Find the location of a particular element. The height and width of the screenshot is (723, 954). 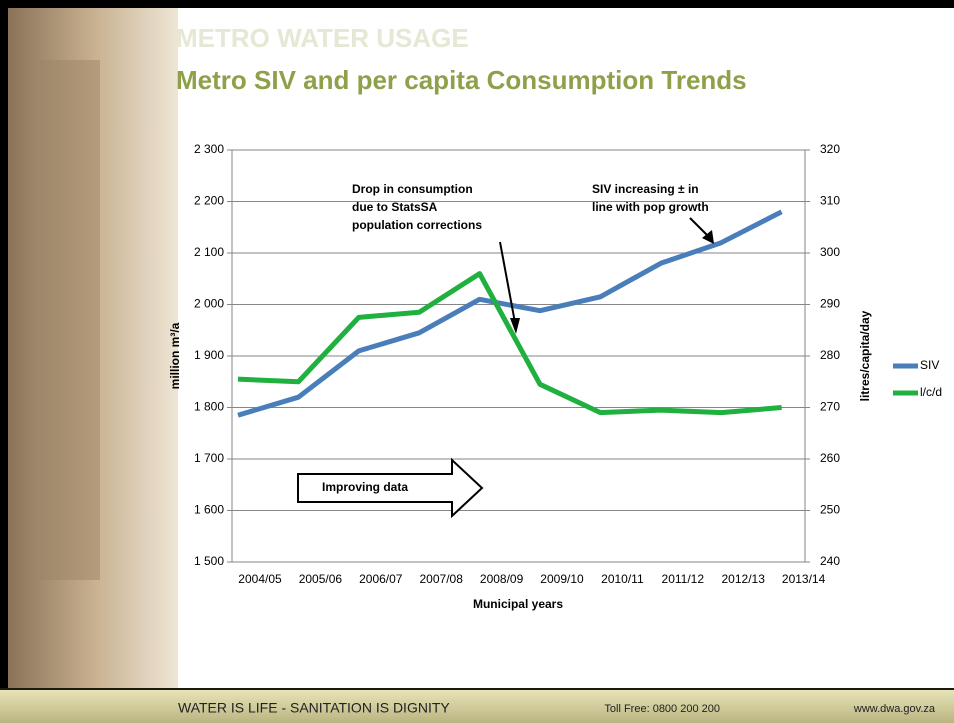

annotation: population corrections is located at coordinates (417, 225).